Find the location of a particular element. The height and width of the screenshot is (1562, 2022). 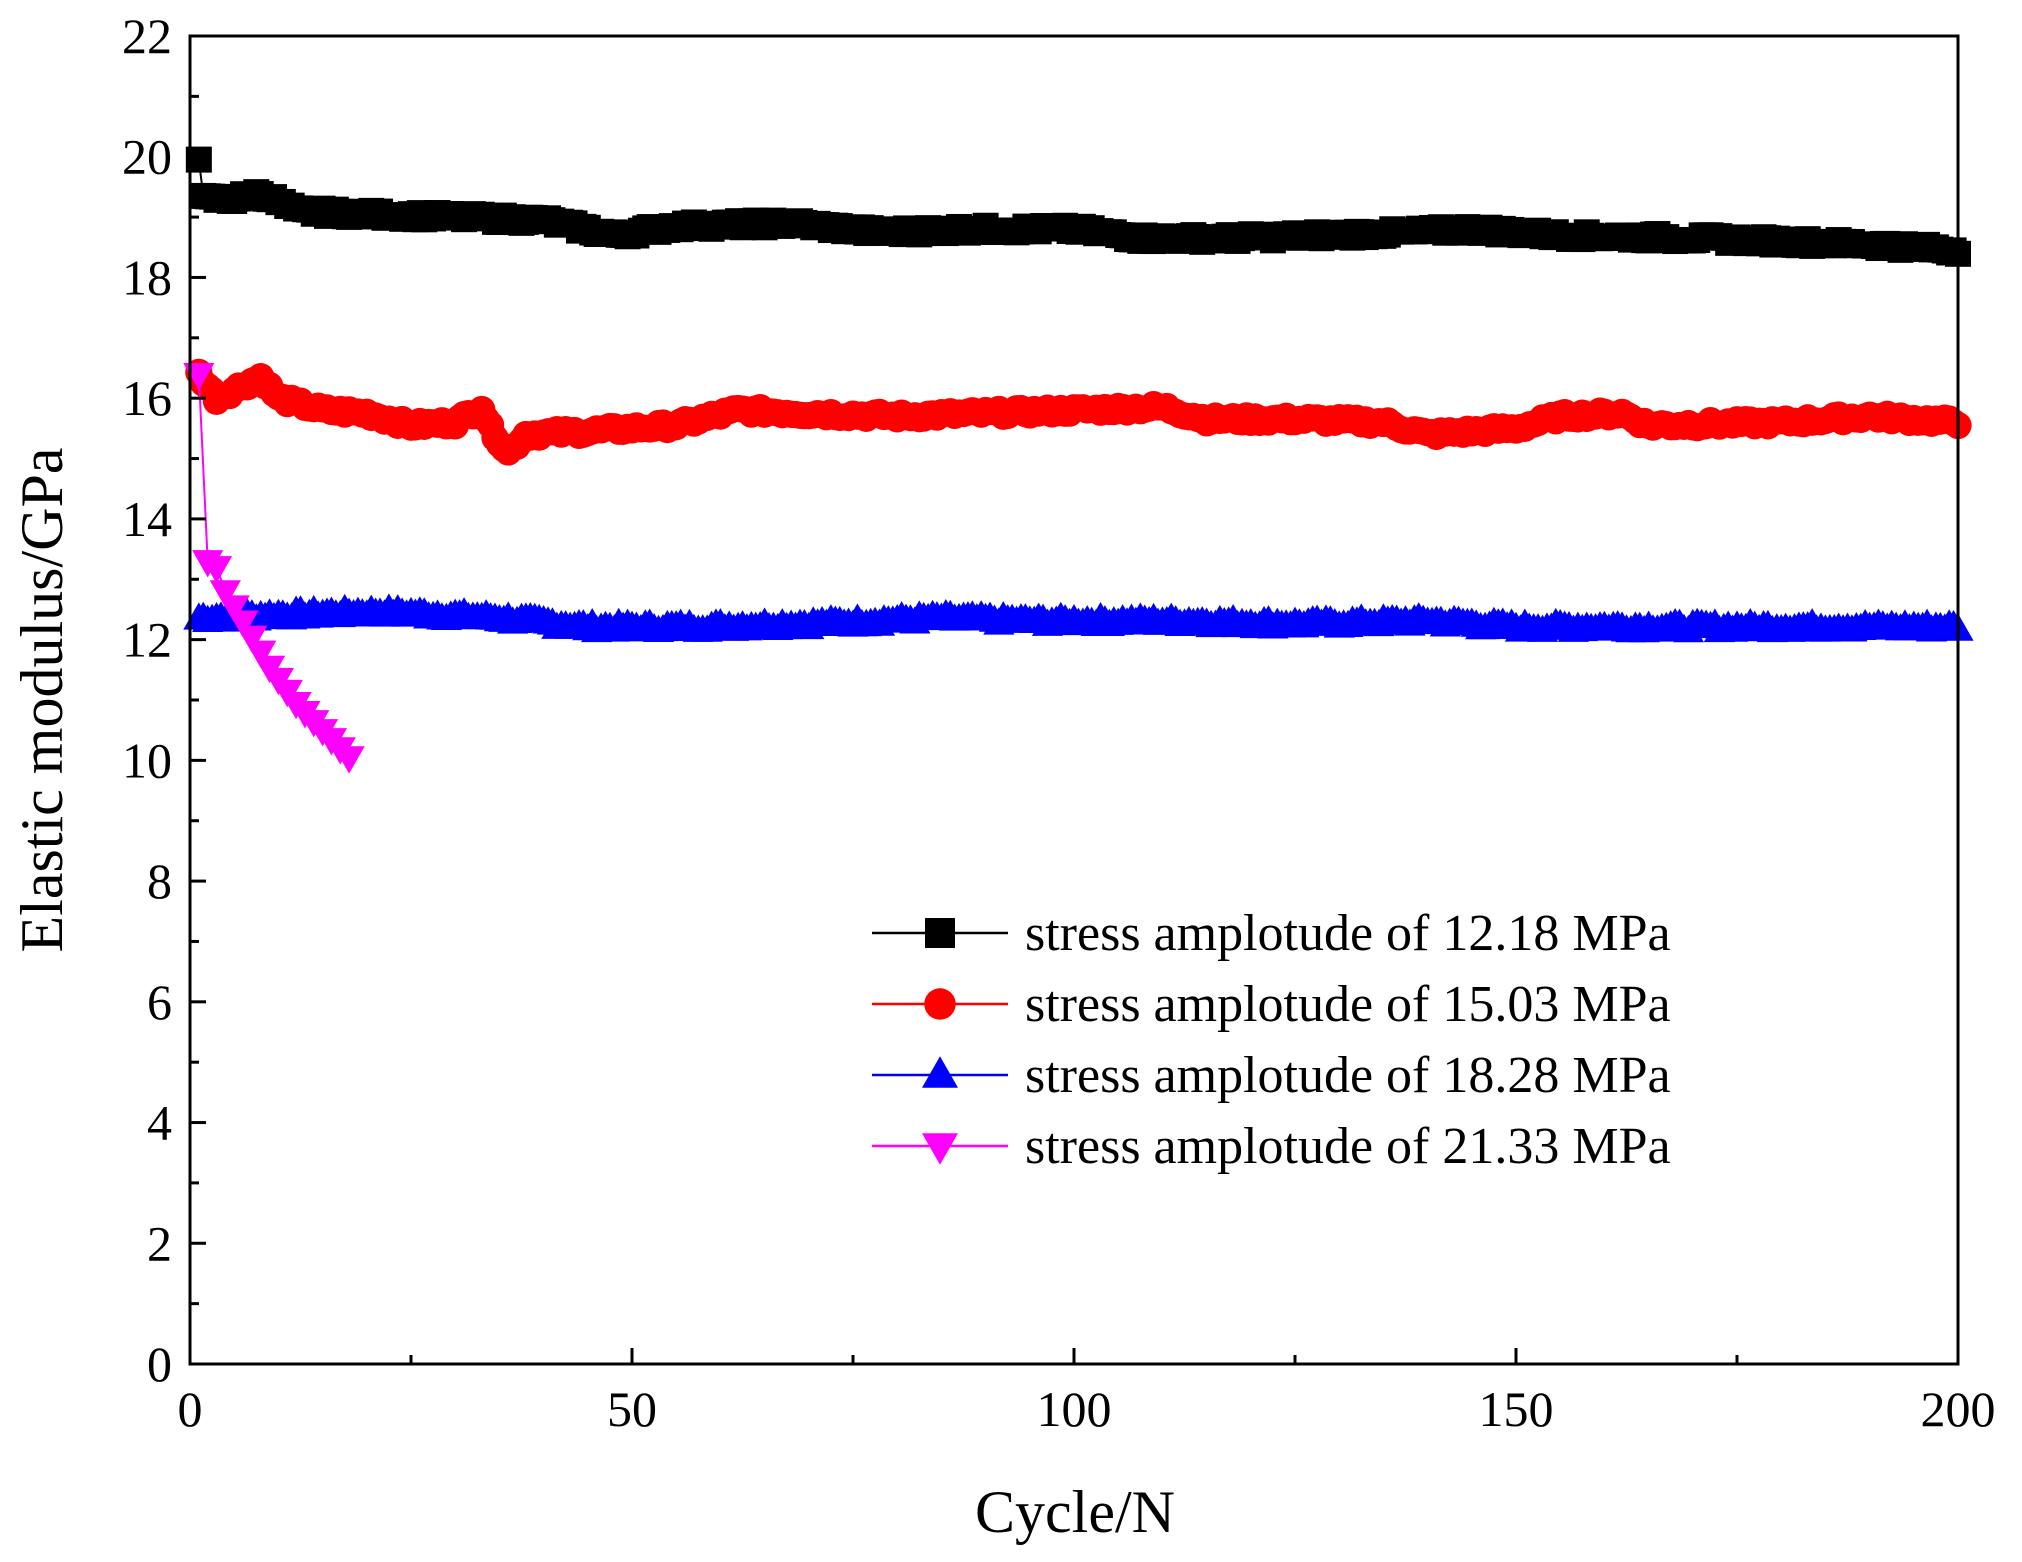

y-tick-label: 12 is located at coordinates (147, 640).